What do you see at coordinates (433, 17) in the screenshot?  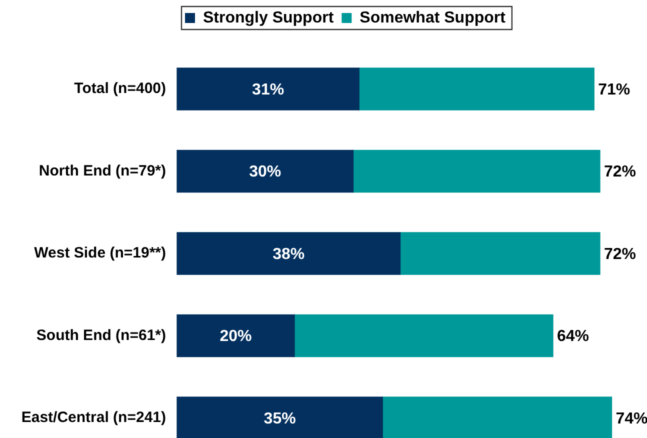 I see `legend-label: Somewhat Support` at bounding box center [433, 17].